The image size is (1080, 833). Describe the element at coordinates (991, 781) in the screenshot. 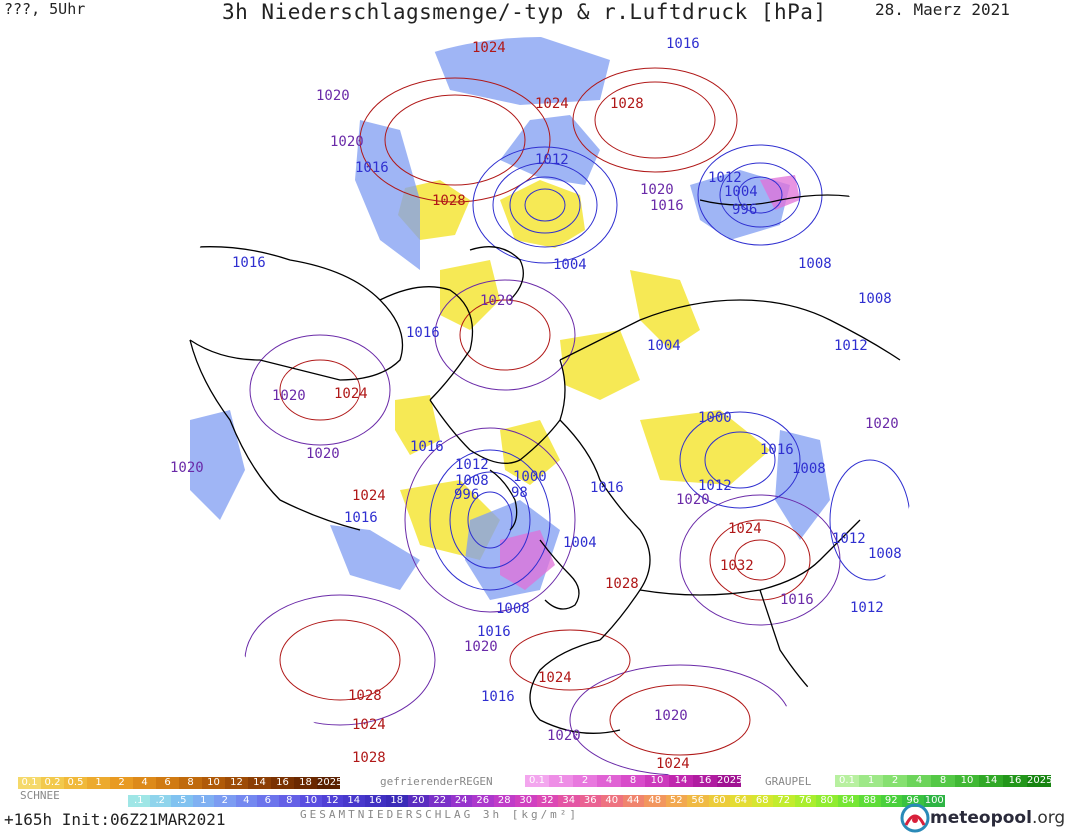

I see `legend-graupel-swatch: 14` at that location.